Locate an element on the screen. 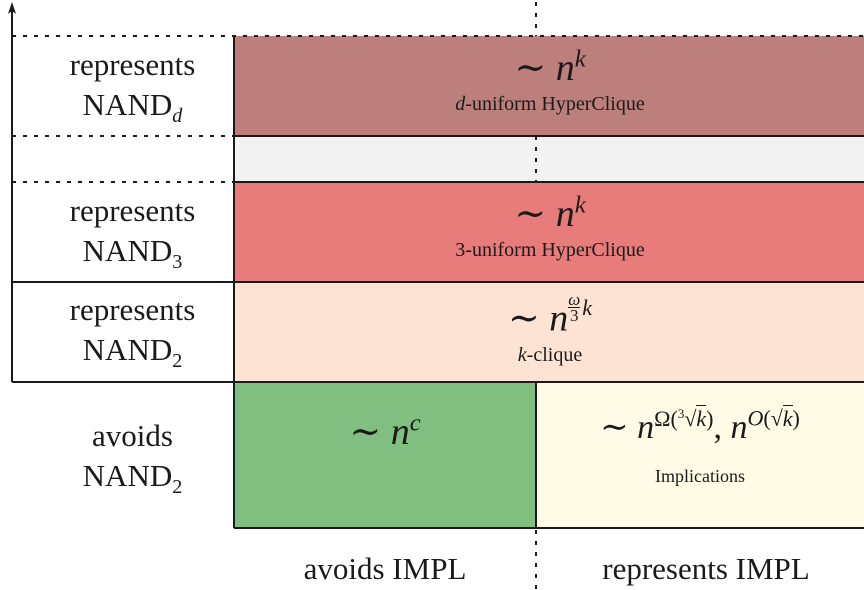 The image size is (864, 590). kclique-exp-den: 3 is located at coordinates (574, 315).